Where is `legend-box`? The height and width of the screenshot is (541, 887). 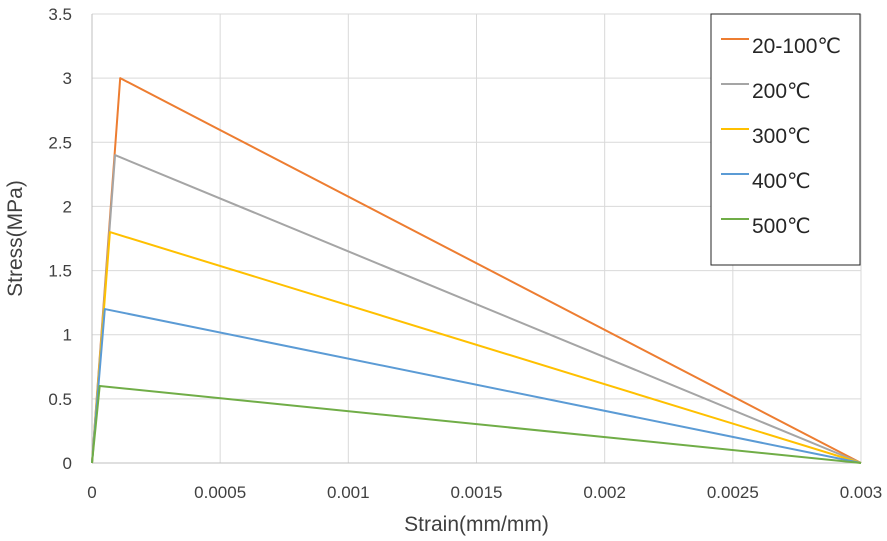
legend-box is located at coordinates (785, 139).